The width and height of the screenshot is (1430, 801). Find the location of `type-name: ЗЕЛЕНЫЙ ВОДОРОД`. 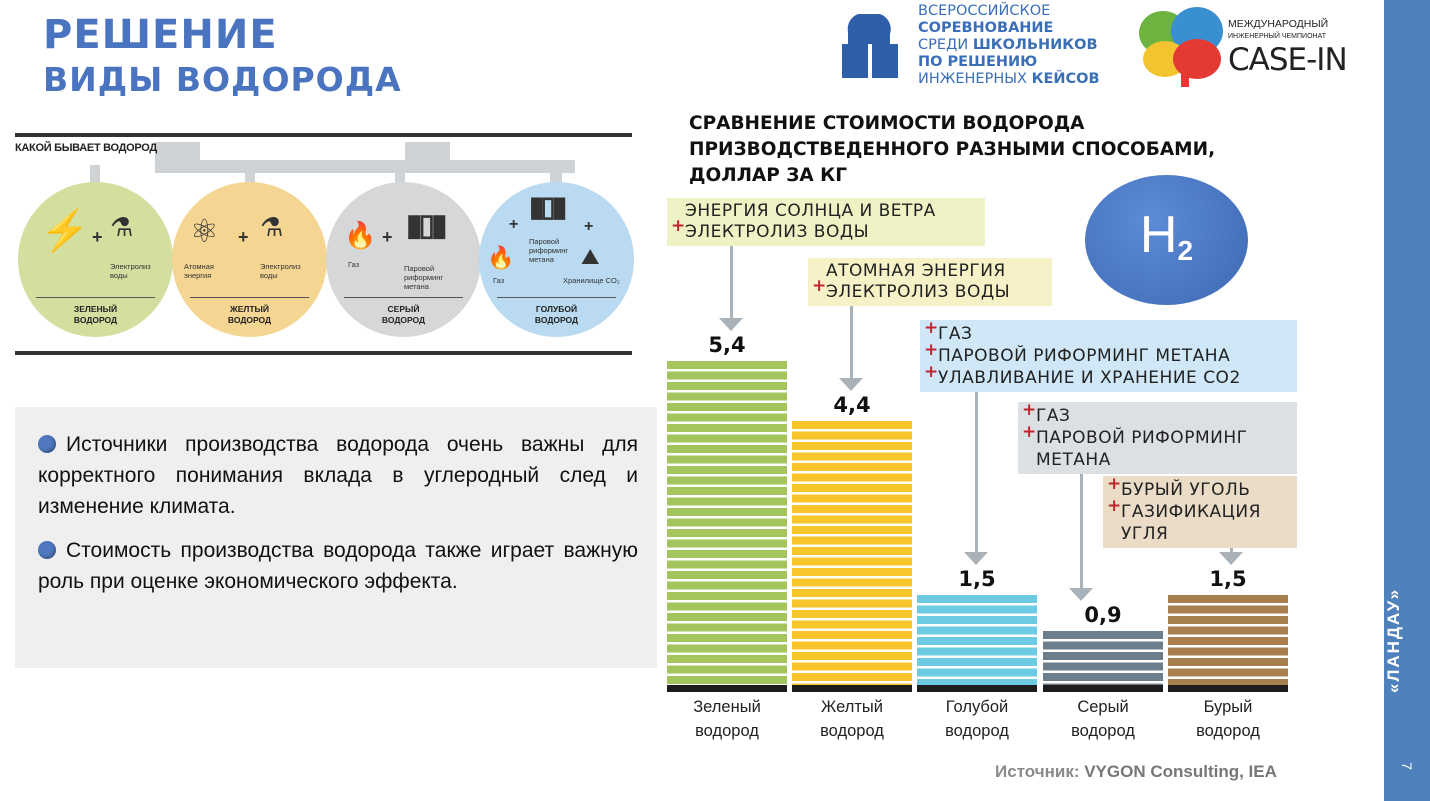

type-name: ЗЕЛЕНЫЙ ВОДОРОД is located at coordinates (95, 314).